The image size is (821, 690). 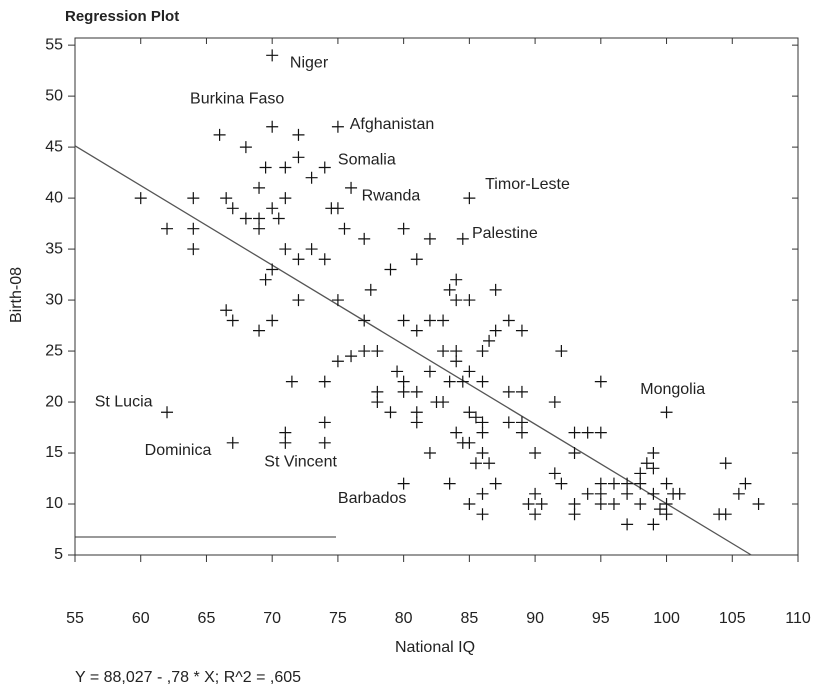 What do you see at coordinates (54, 95) in the screenshot?
I see `y-tick-label: 50` at bounding box center [54, 95].